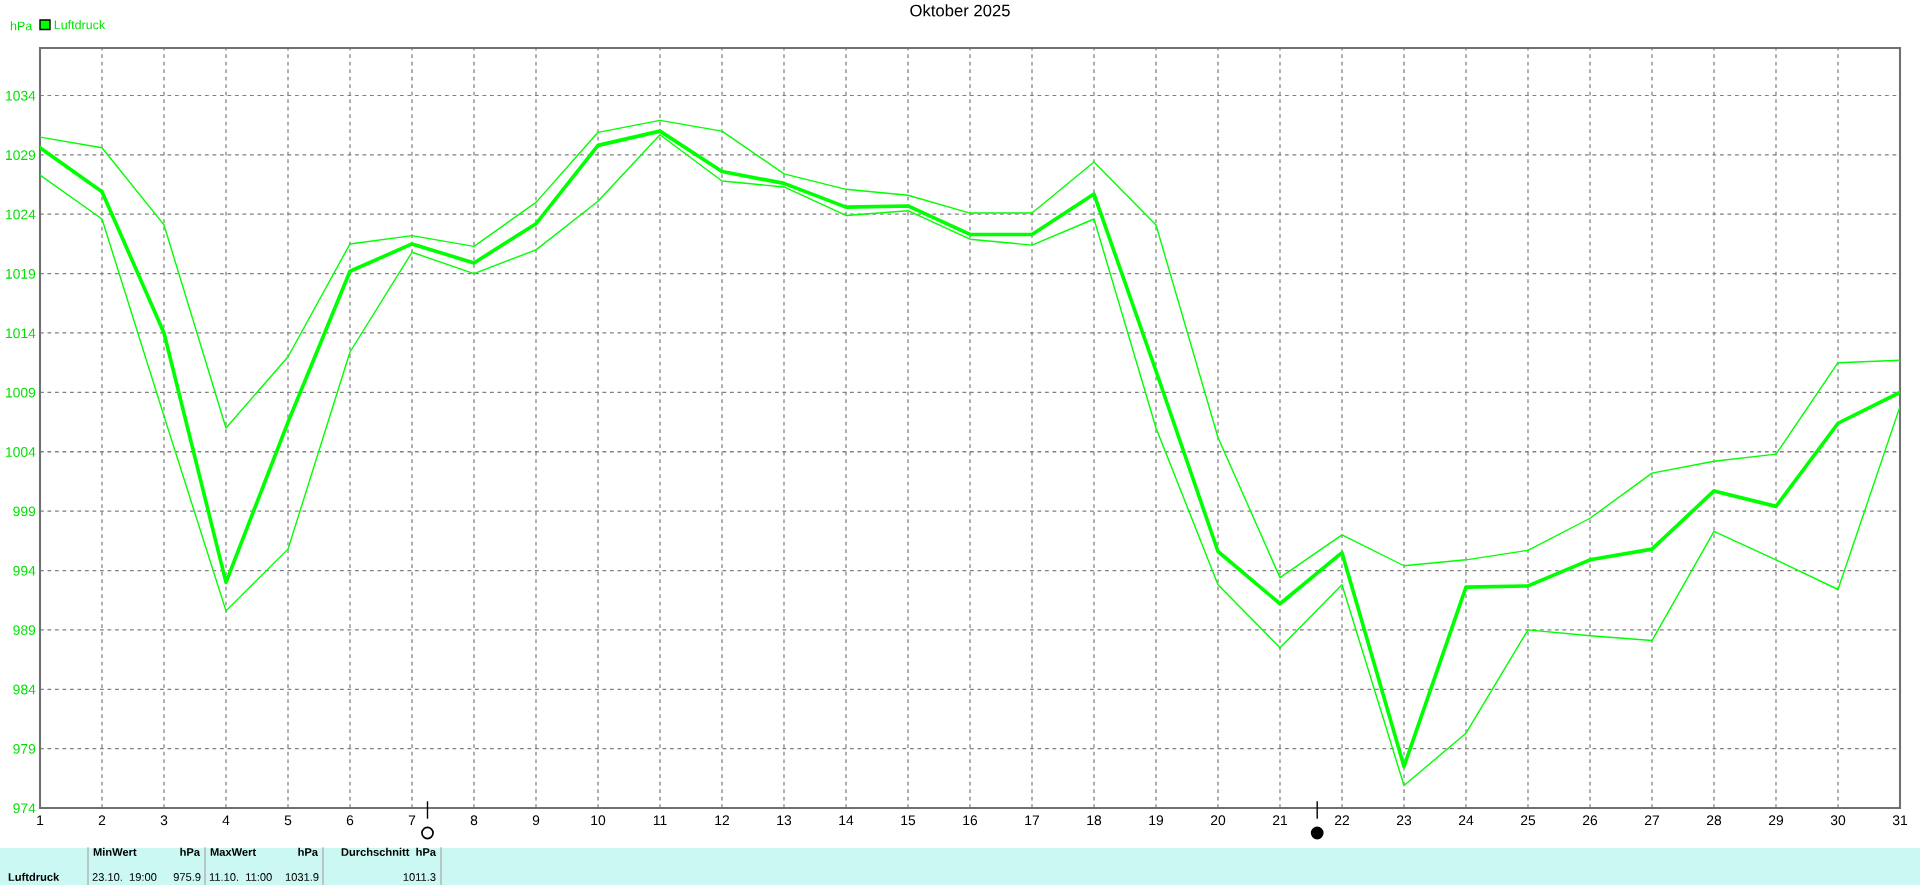 This screenshot has width=1920, height=885. What do you see at coordinates (24, 630) in the screenshot?
I see `y-tick-label: 989` at bounding box center [24, 630].